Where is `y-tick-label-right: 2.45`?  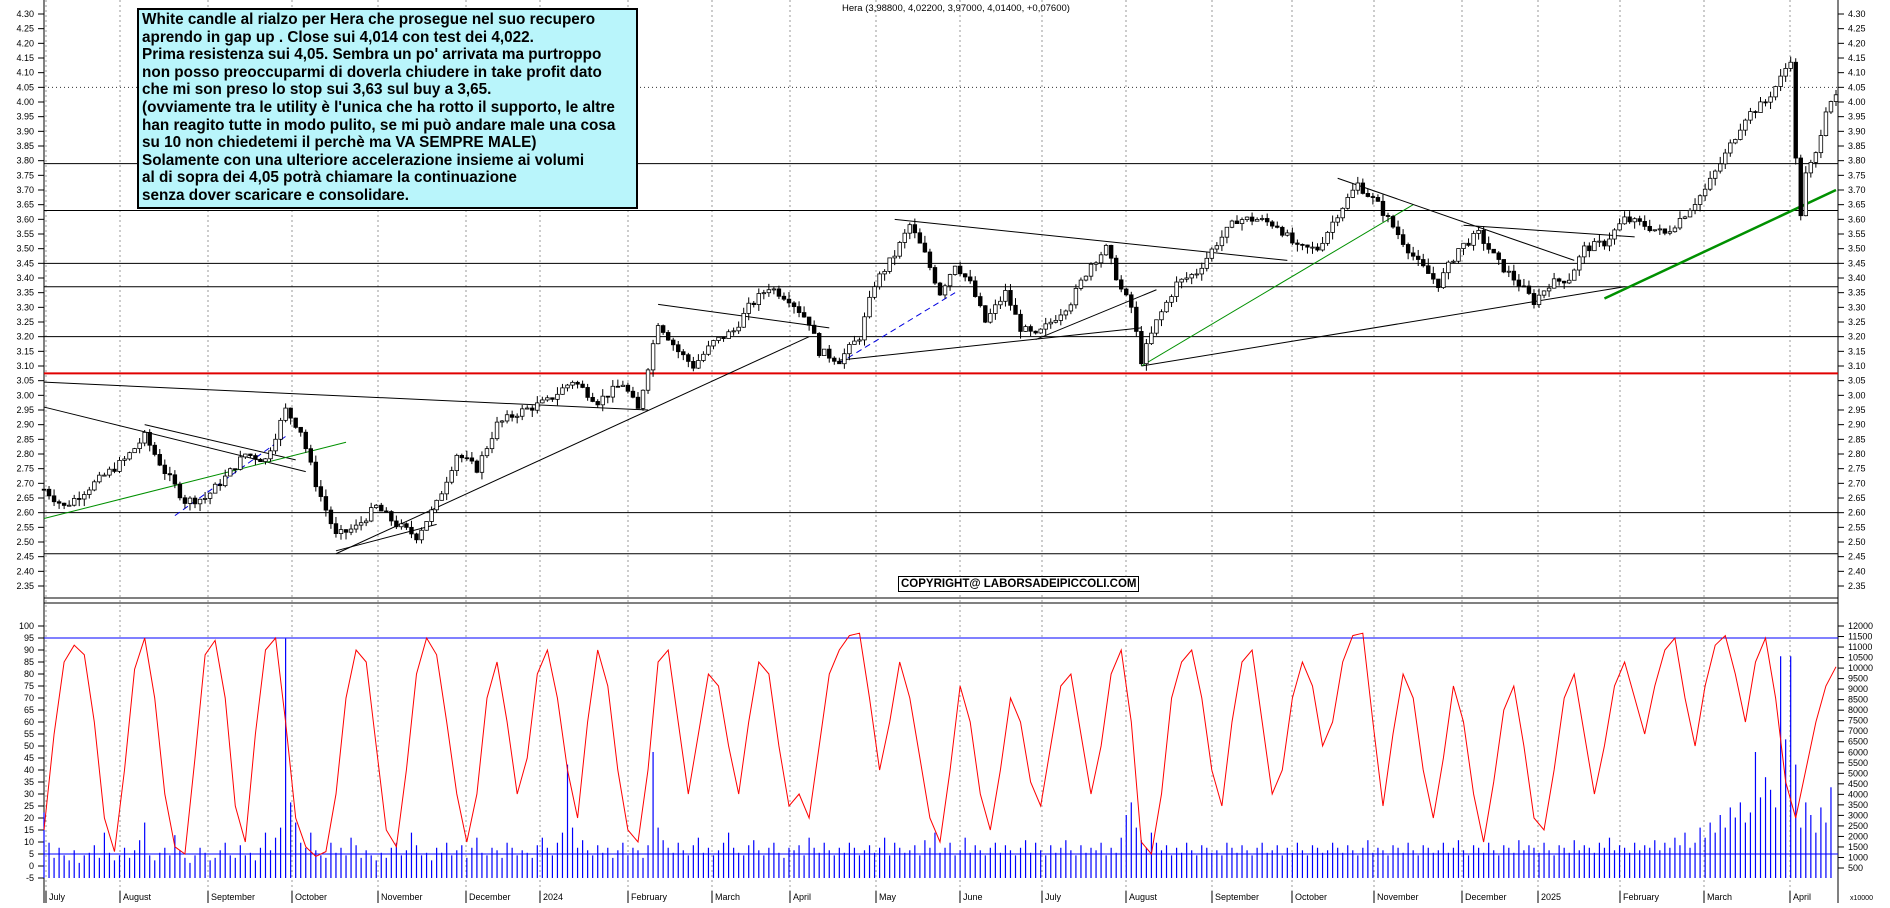 y-tick-label-right: 2.45 is located at coordinates (1857, 557).